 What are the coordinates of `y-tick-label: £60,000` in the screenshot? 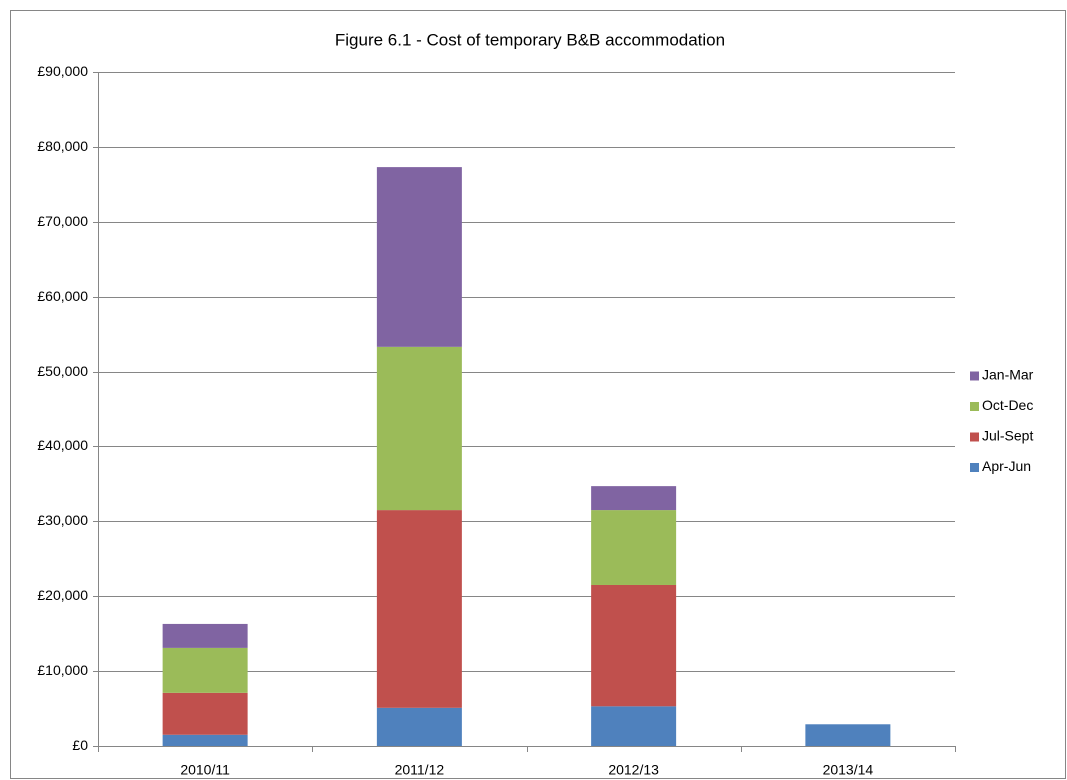 It's located at (62, 296).